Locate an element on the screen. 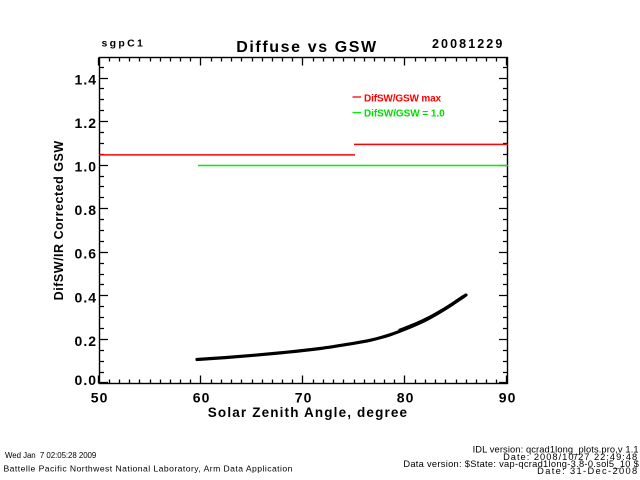 The height and width of the screenshot is (480, 640). svg-text: 20081229 is located at coordinates (468, 44).